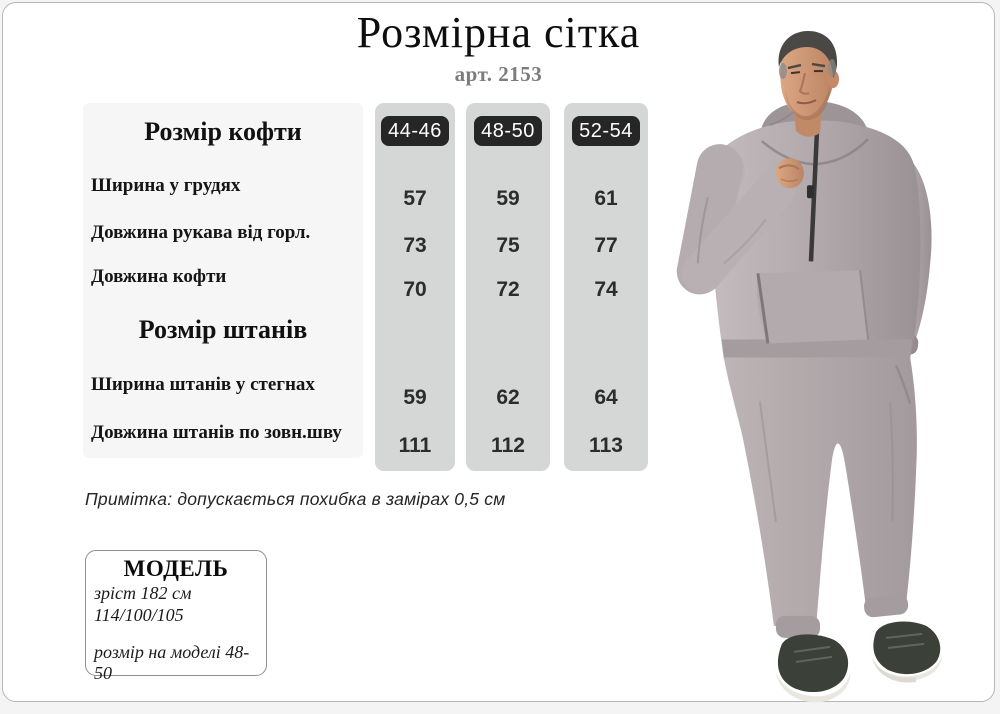 The height and width of the screenshot is (714, 1000). Describe the element at coordinates (606, 289) in the screenshot. I see `table-cell-value: 74` at that location.